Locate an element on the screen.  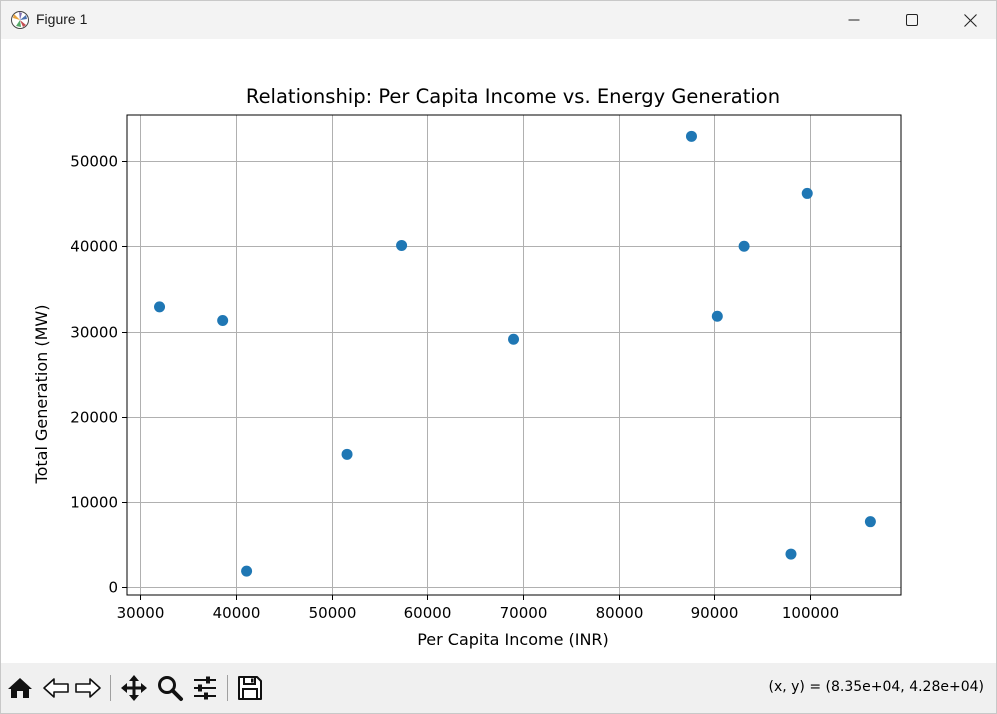
zoom-button is located at coordinates (170, 688).